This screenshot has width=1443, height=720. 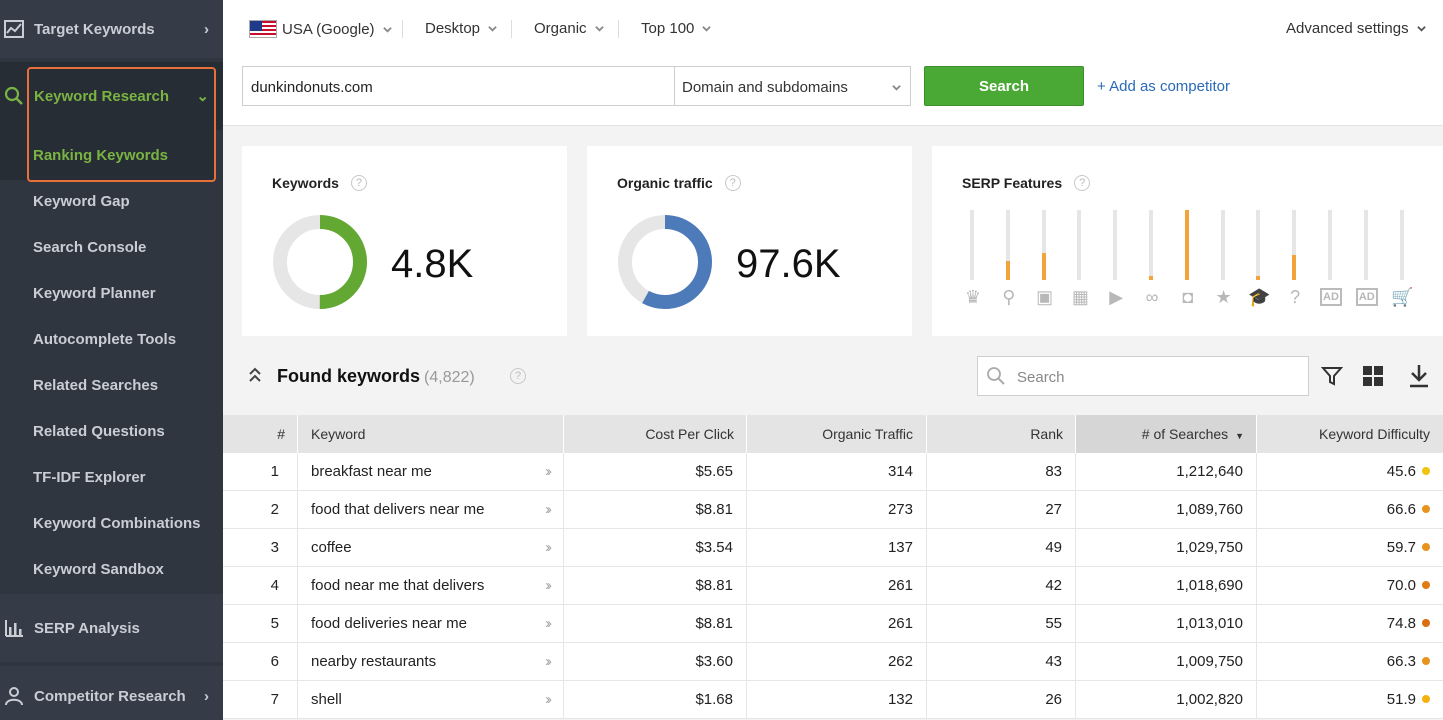 I want to click on serp-features-title: SERP Features, so click(x=1012, y=183).